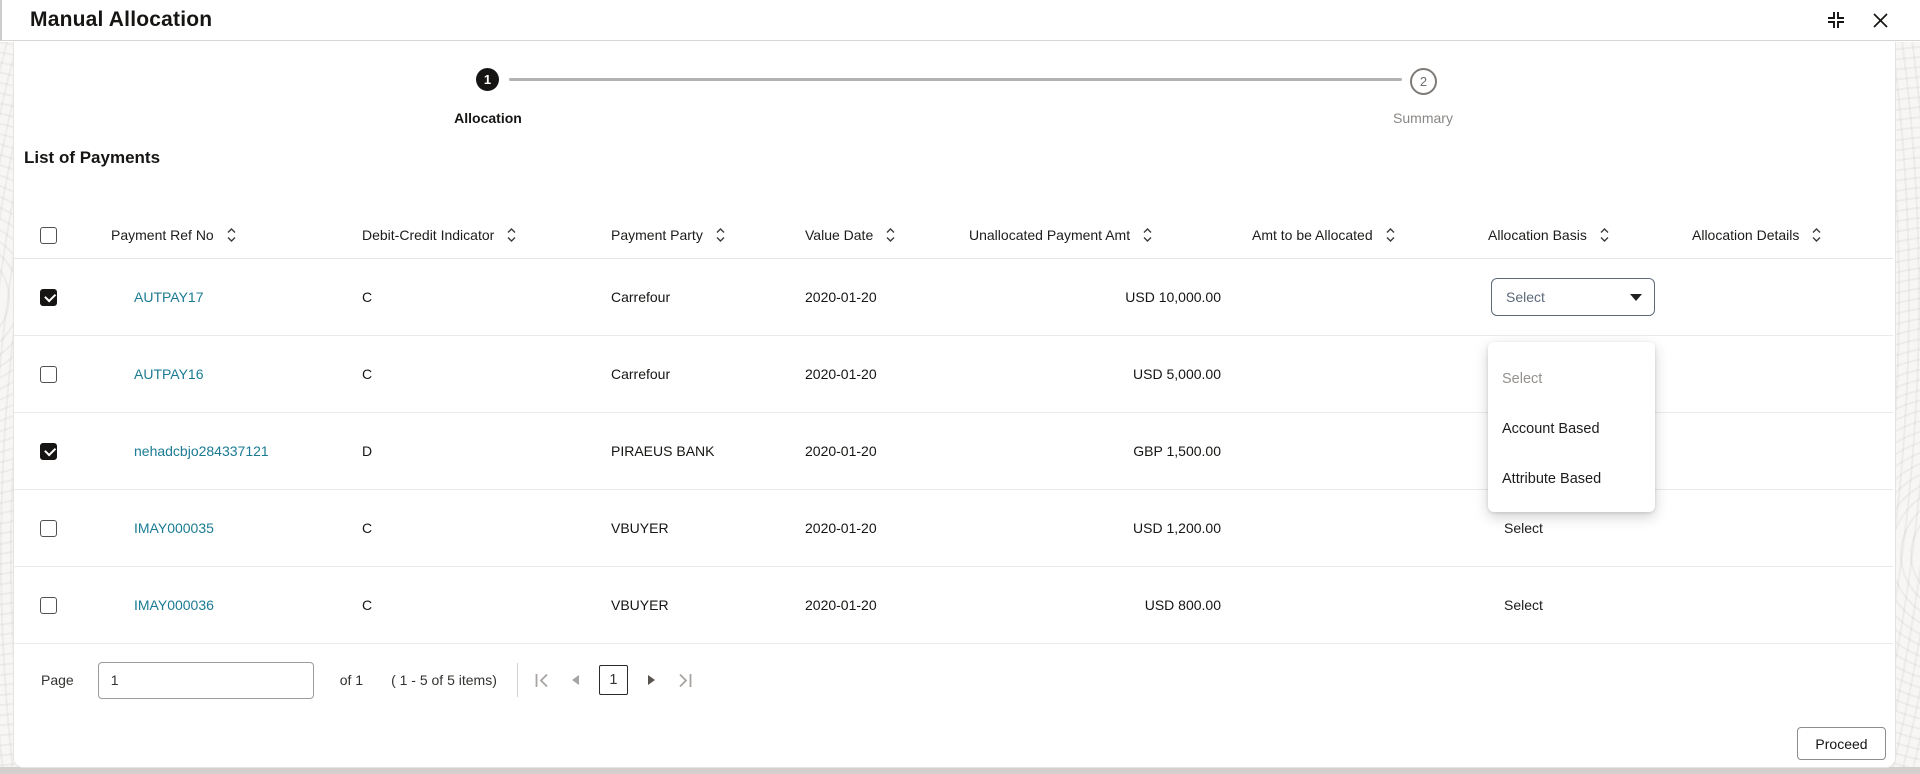  Describe the element at coordinates (1552, 479) in the screenshot. I see `dropdown-option-attribute-based: Attribute Based` at that location.